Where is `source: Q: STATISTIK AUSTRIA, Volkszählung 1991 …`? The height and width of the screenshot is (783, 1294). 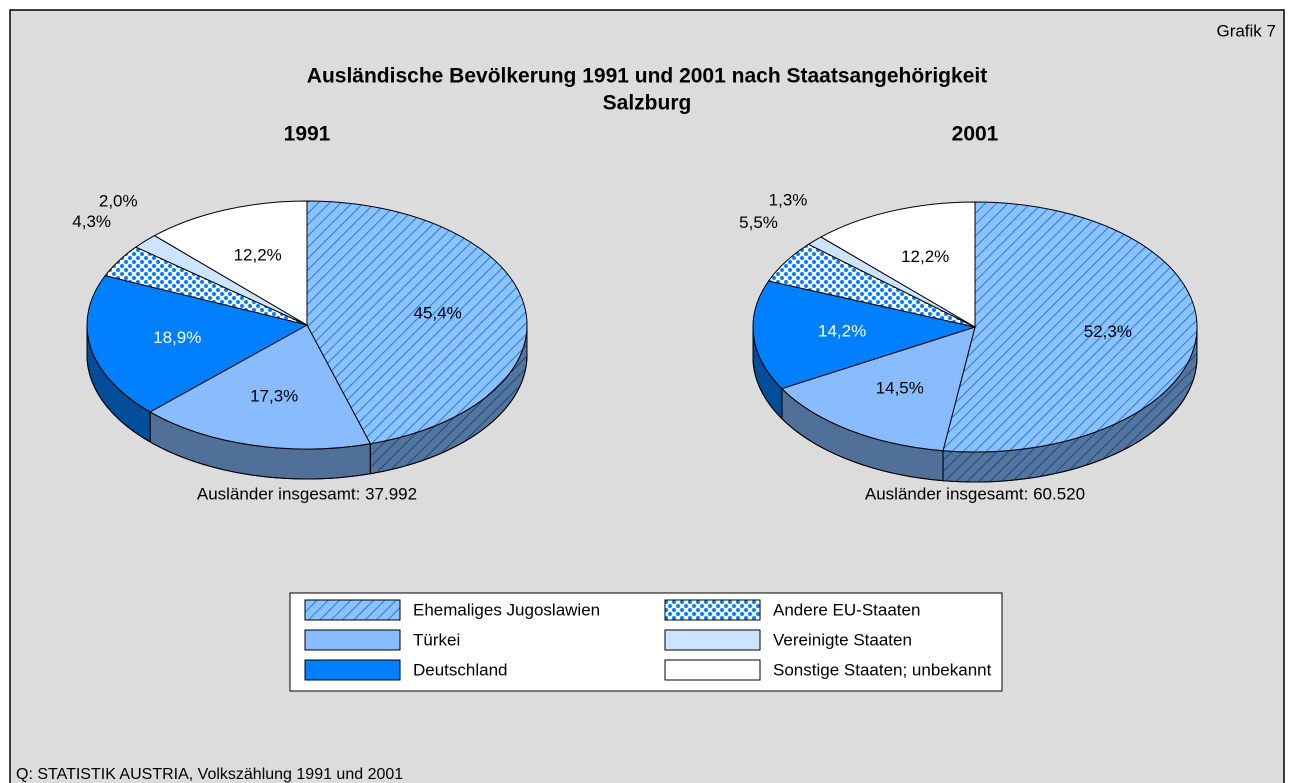 source: Q: STATISTIK AUSTRIA, Volkszählung 1991 … is located at coordinates (209, 774).